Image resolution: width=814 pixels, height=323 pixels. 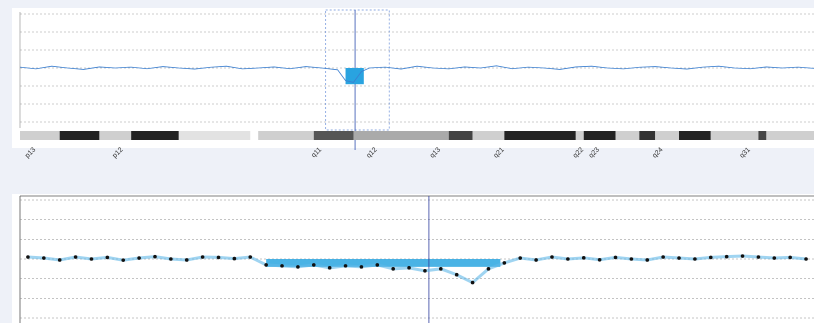 What do you see at coordinates (354, 76) in the screenshot?
I see `cnv-call` at bounding box center [354, 76].